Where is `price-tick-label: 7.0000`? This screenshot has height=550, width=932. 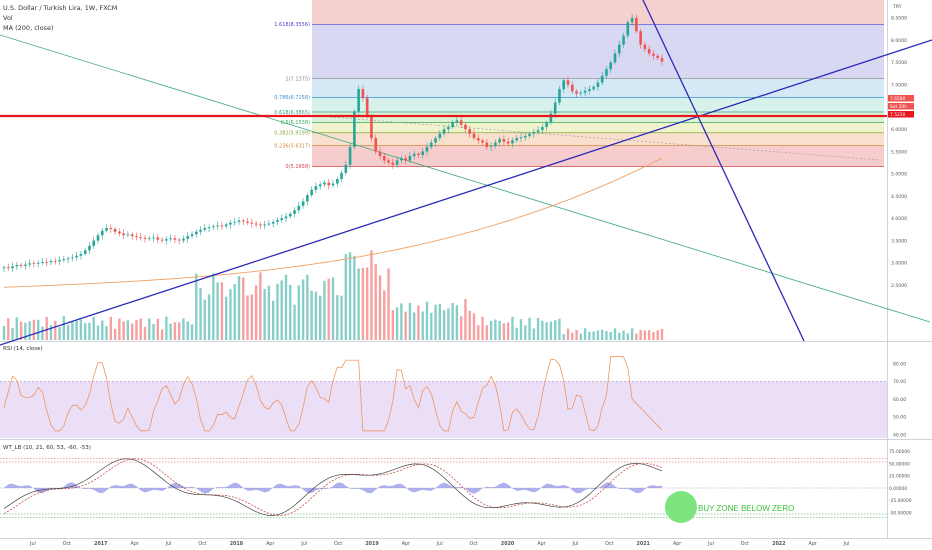 price-tick-label: 7.0000 is located at coordinates (899, 85).